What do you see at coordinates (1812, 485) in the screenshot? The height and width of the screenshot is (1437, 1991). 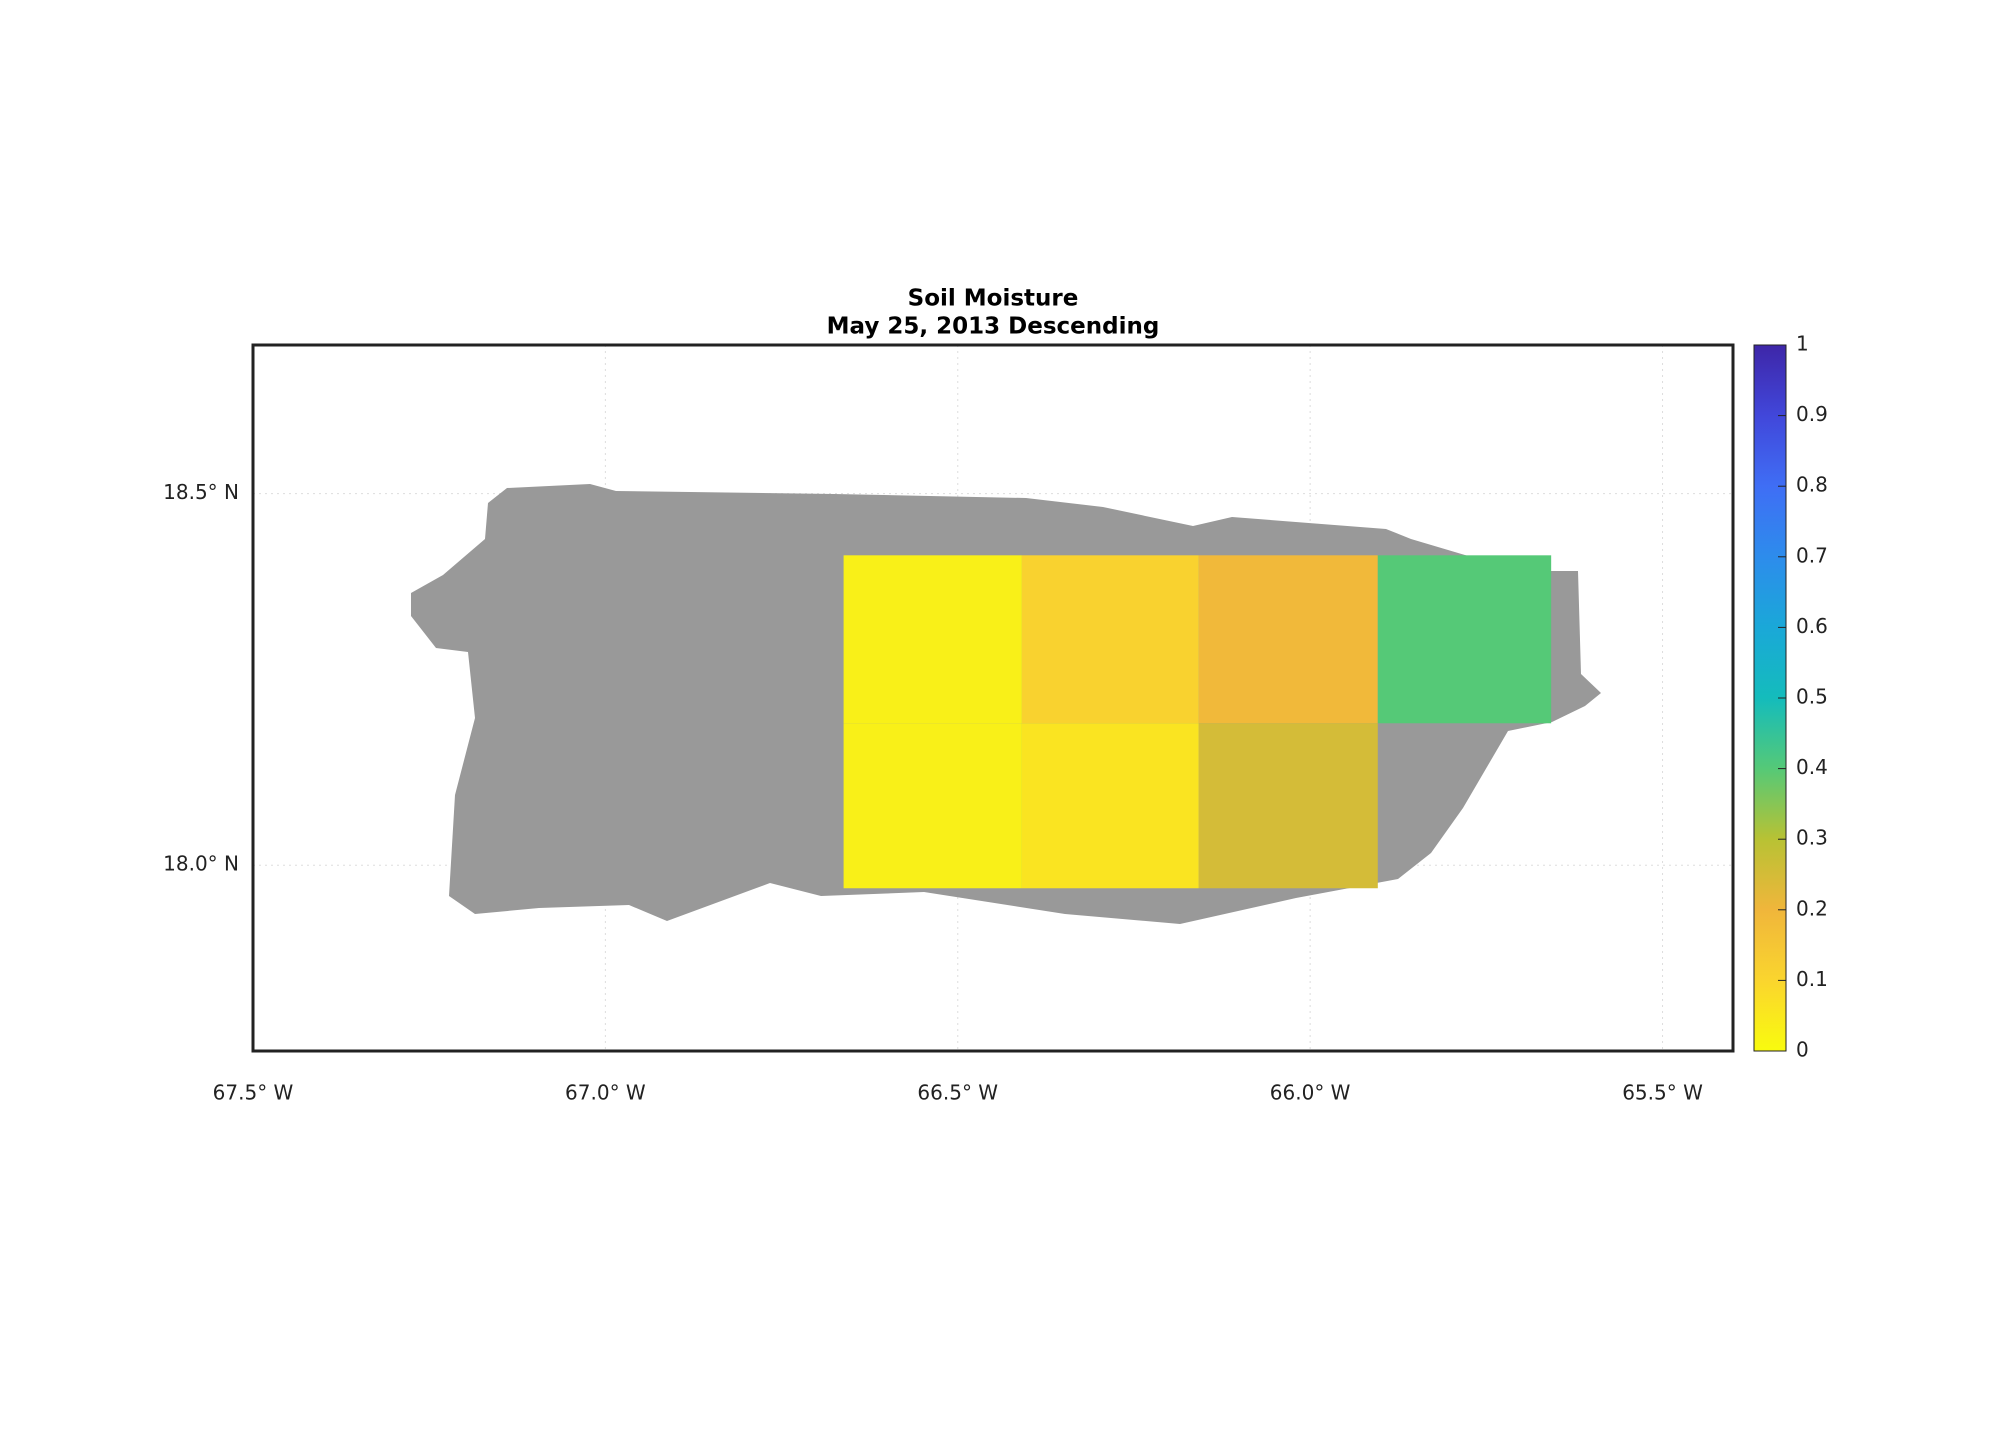 I see `colorbar-tick-label: 0.8` at bounding box center [1812, 485].